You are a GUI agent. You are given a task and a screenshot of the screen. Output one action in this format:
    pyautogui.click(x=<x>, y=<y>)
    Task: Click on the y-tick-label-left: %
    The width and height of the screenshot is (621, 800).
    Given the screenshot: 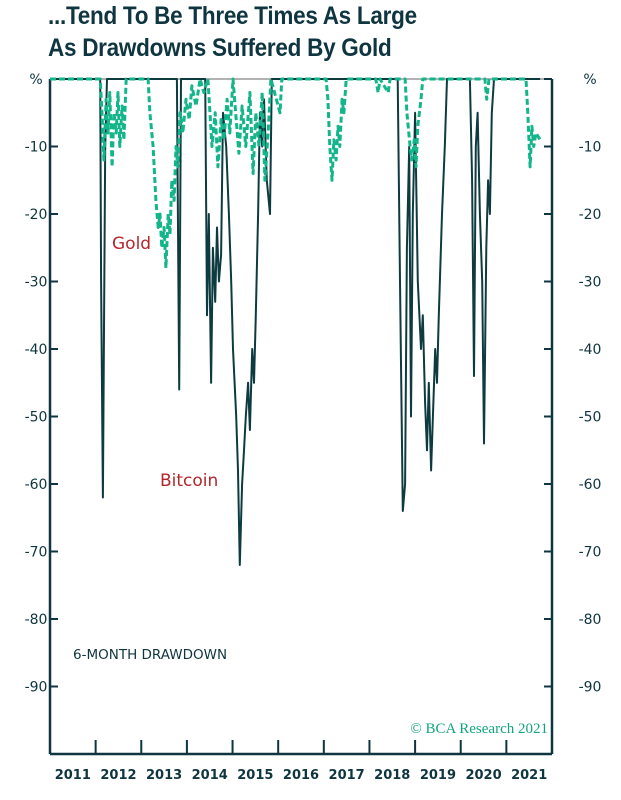 What is the action you would take?
    pyautogui.click(x=35, y=80)
    